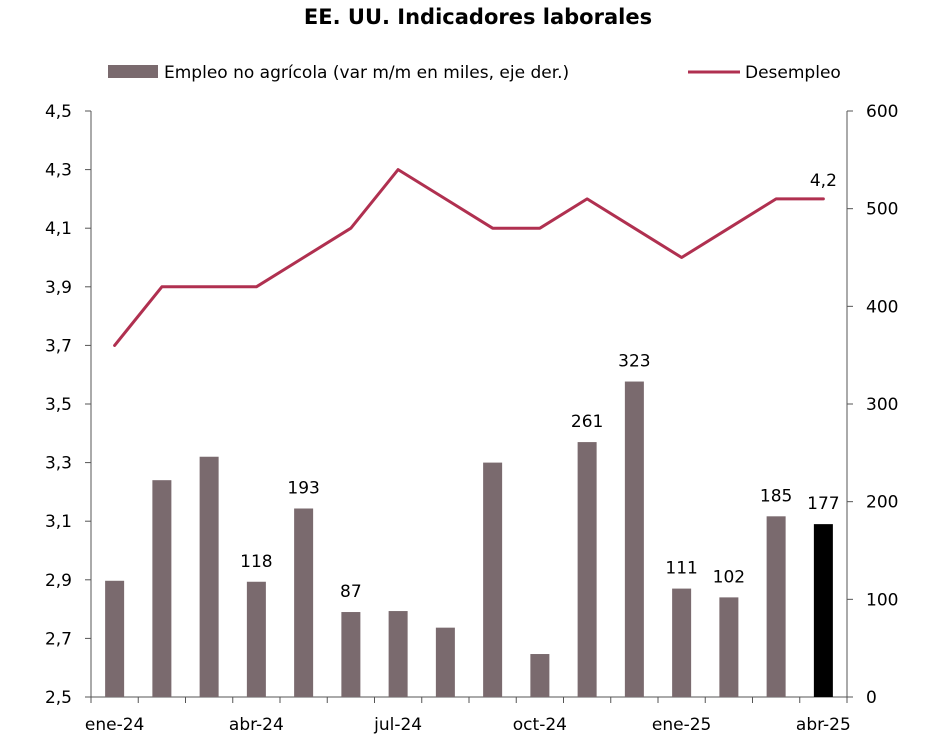 The image size is (928, 742). What do you see at coordinates (681, 569) in the screenshot?
I see `bar-data-label: 111` at bounding box center [681, 569].